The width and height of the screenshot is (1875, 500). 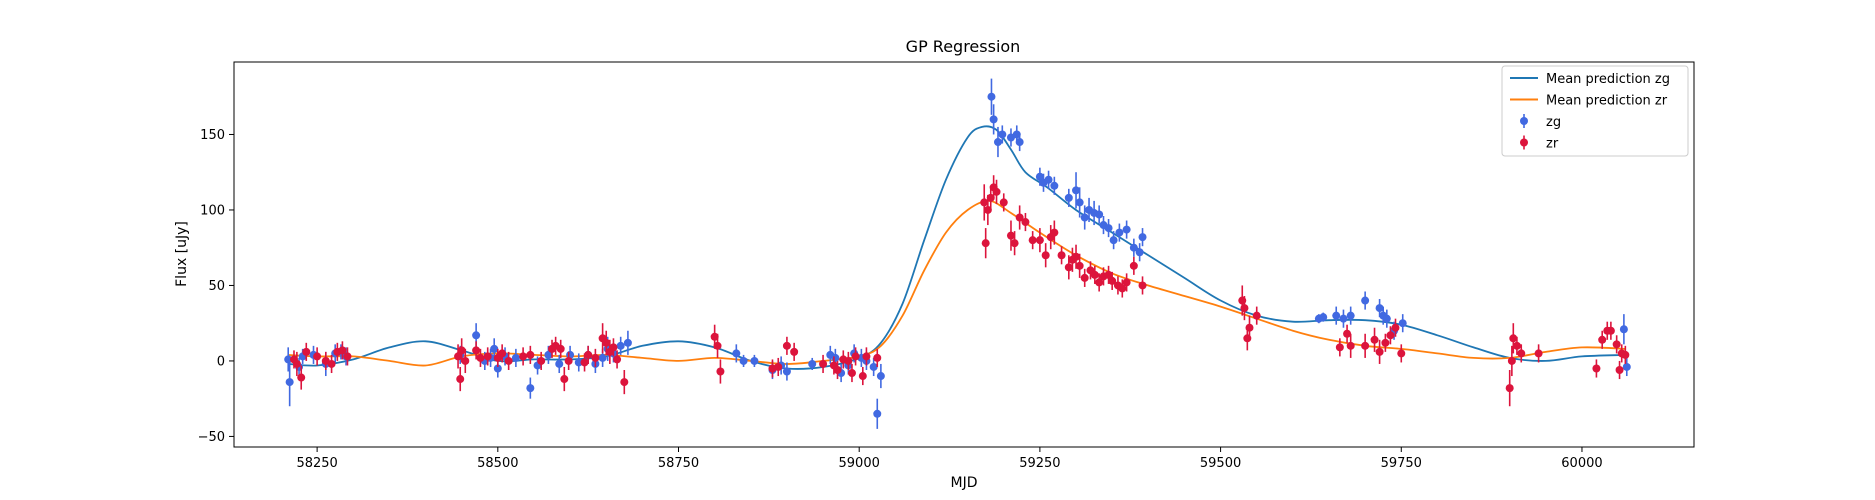 I want to click on legend-item: Mean prediction zg, so click(x=1590, y=79).